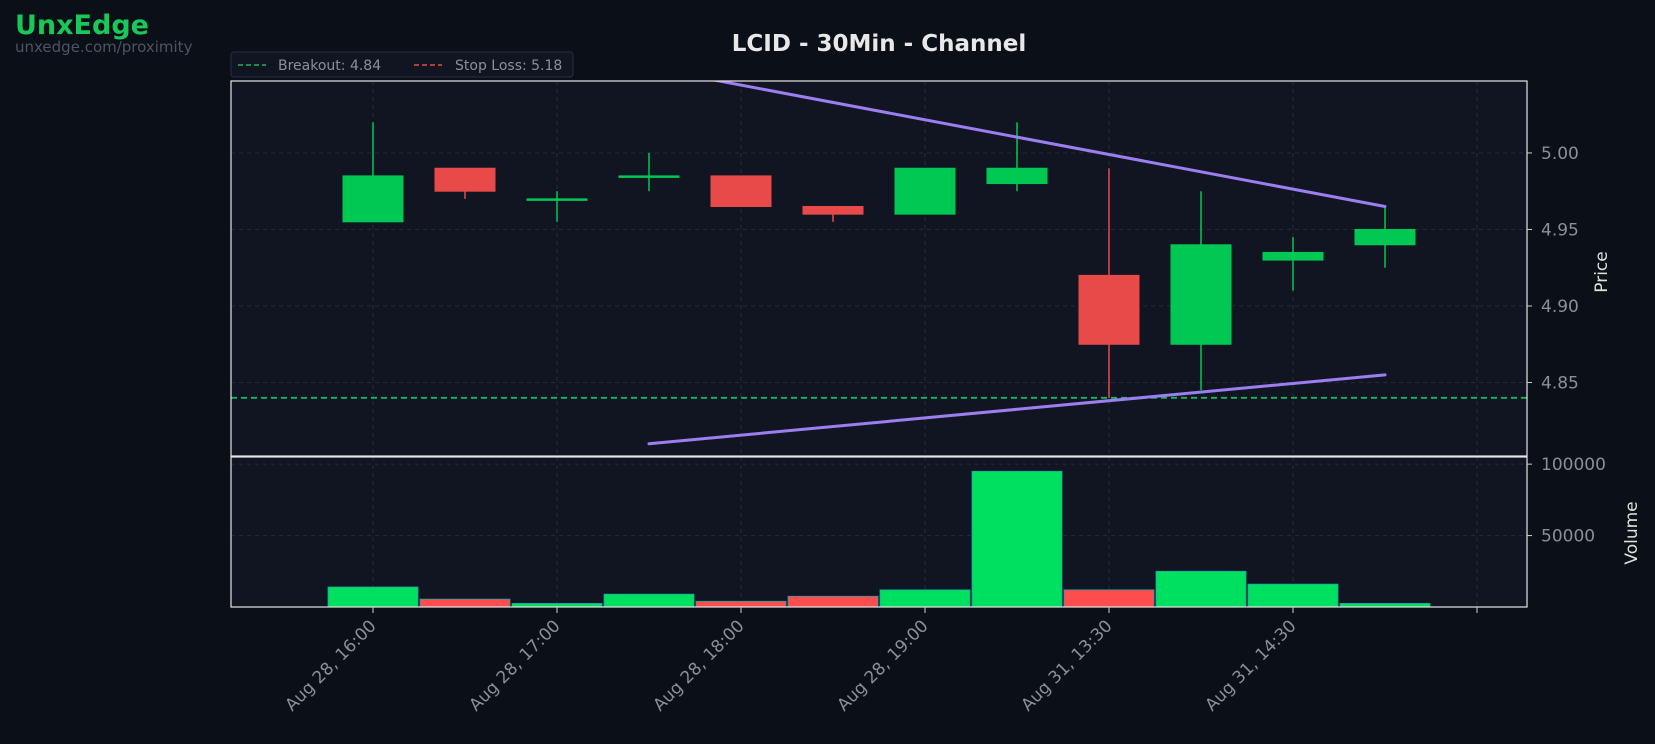 This screenshot has height=744, width=1655. What do you see at coordinates (879, 44) in the screenshot?
I see `chart-title: LCID - 30Min - Channel` at bounding box center [879, 44].